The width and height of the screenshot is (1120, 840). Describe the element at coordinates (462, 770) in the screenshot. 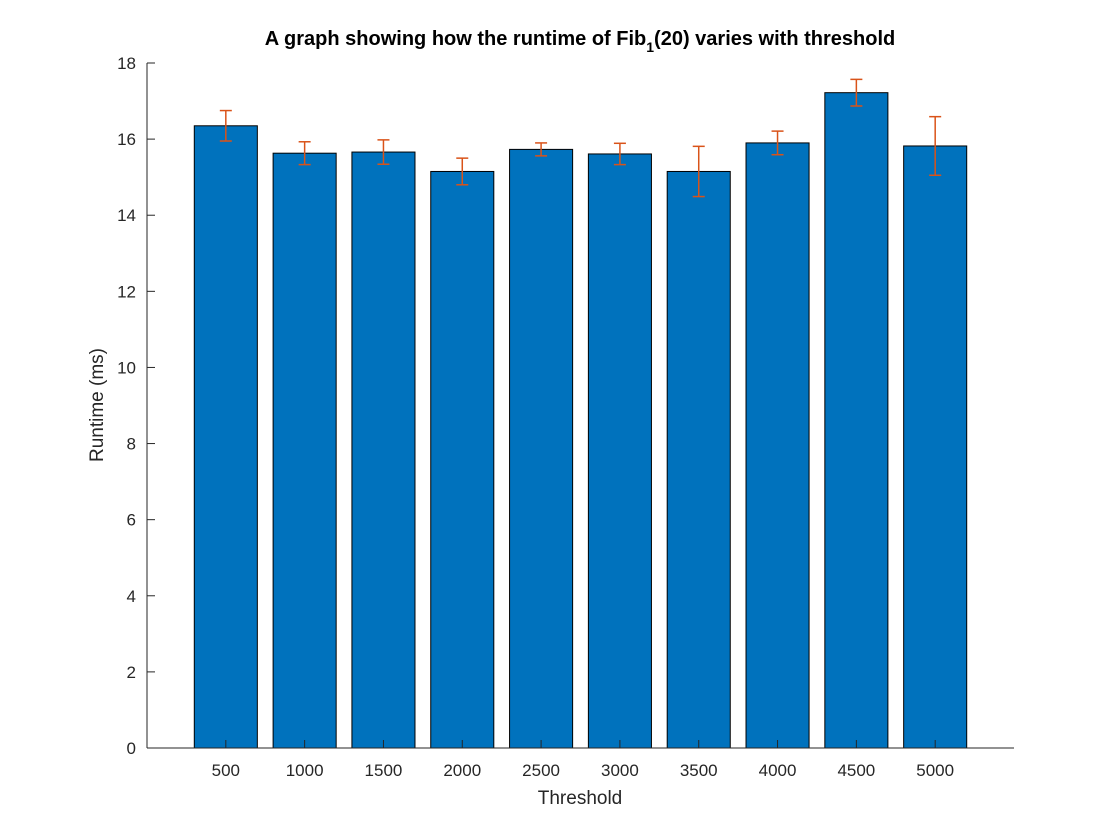

I see `x-tick-label: 2000` at that location.